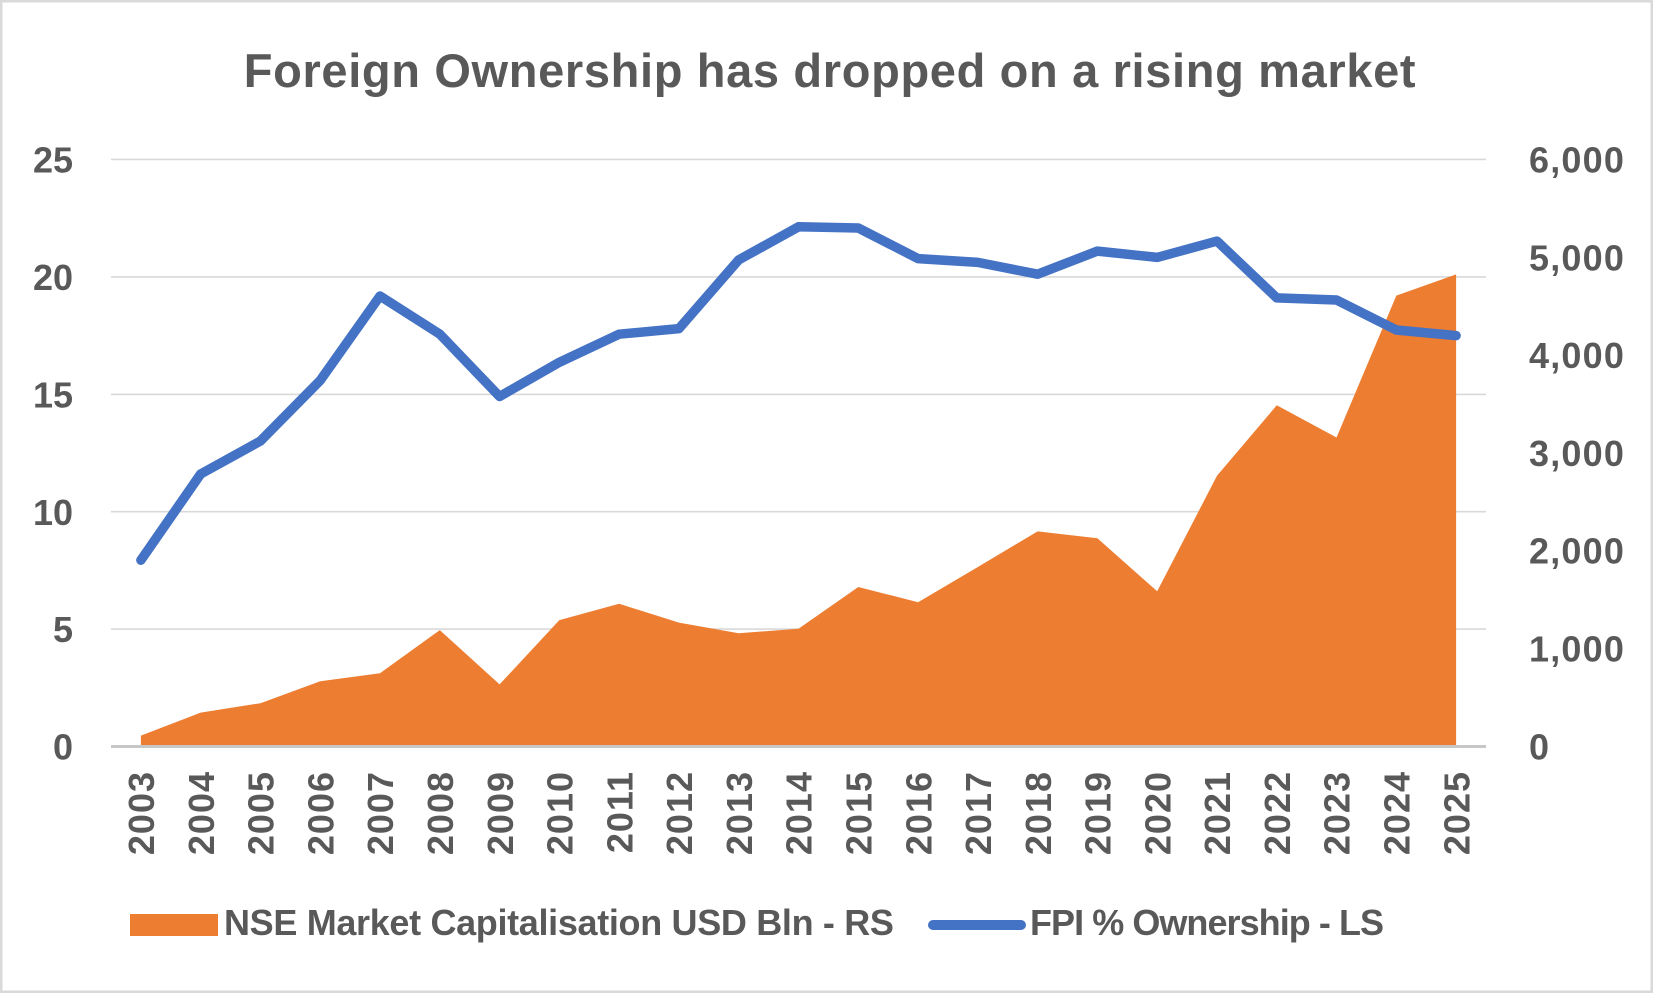 Image resolution: width=1653 pixels, height=993 pixels. Describe the element at coordinates (978, 813) in the screenshot. I see `svg-text: 2017` at that location.